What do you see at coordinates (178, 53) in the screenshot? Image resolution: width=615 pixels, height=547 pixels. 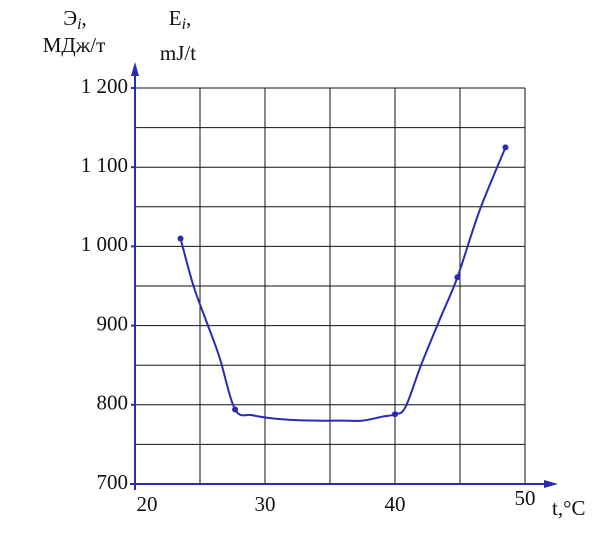 I see `y-label-right-unit: mJ/t` at bounding box center [178, 53].